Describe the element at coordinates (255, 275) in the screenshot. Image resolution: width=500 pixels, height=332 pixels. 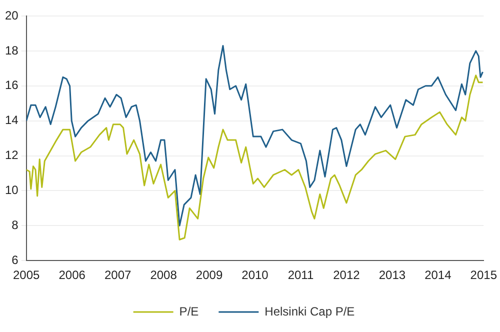
I see `x-tick-label: 2010` at that location.